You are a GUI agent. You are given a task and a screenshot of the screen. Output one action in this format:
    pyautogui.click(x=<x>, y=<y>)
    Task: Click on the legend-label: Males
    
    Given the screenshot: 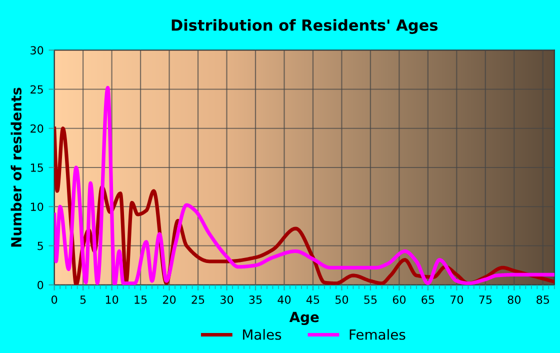 What is the action you would take?
    pyautogui.click(x=262, y=334)
    